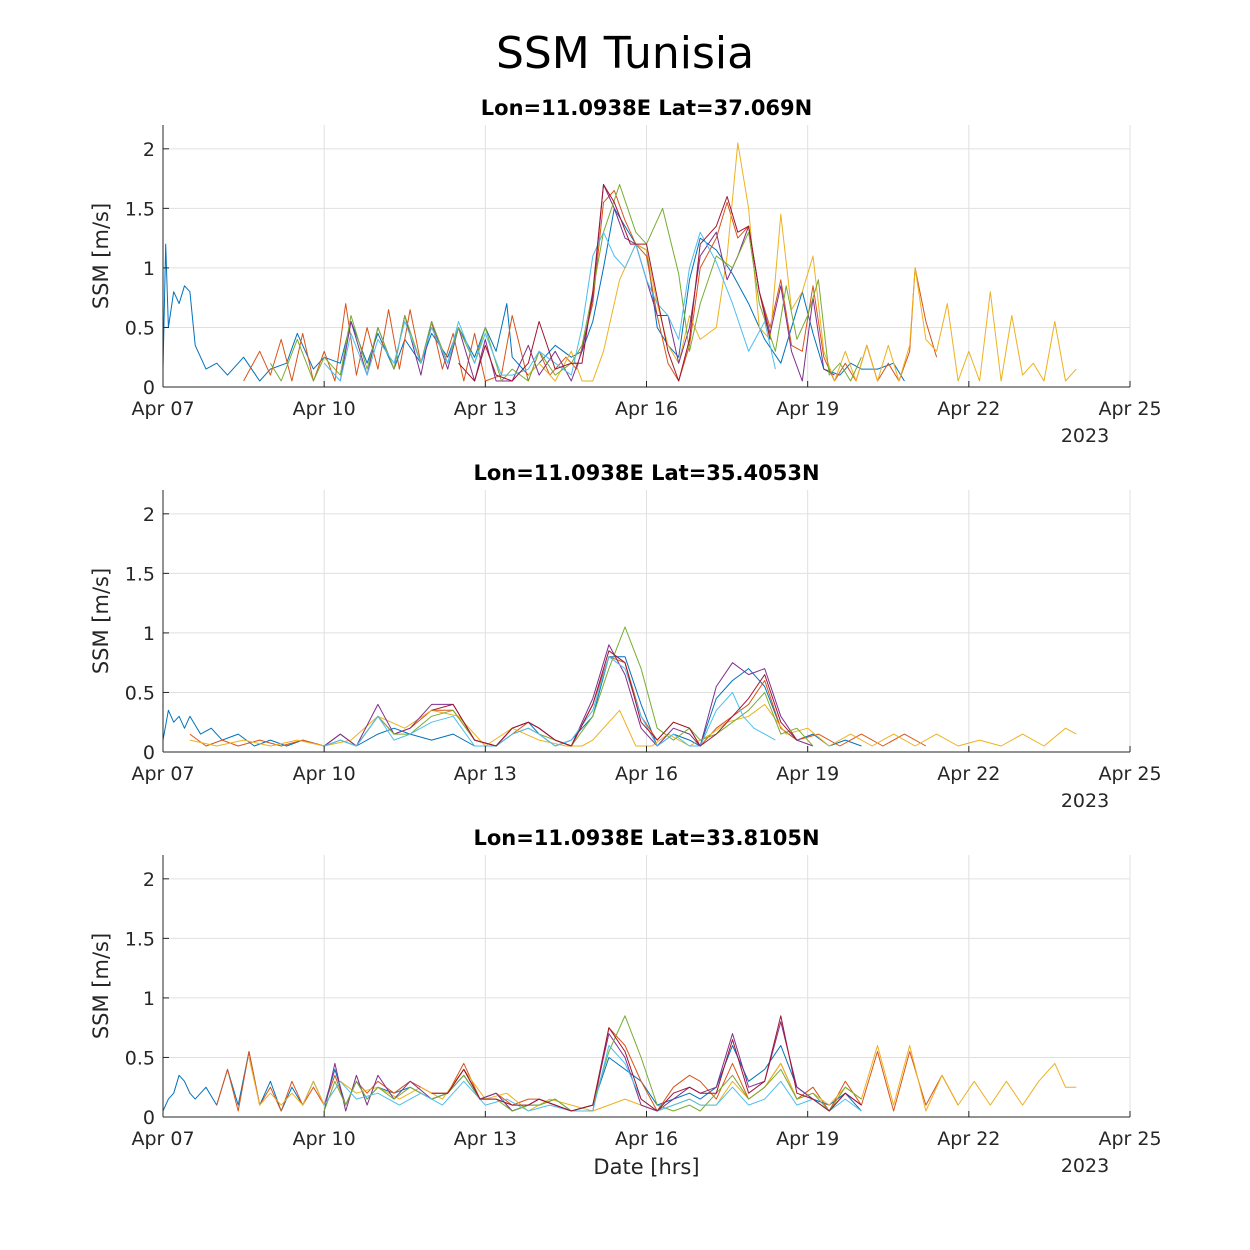 This screenshot has height=1250, width=1250. What do you see at coordinates (646, 108) in the screenshot?
I see `subplot-title: Lon=11.0938E Lat=37.069N` at bounding box center [646, 108].